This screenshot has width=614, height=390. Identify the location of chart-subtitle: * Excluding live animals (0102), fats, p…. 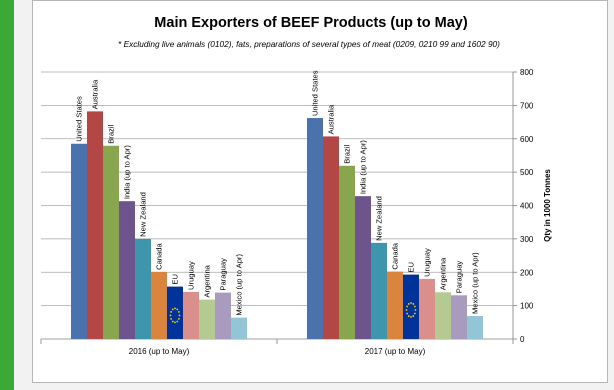
(309, 44).